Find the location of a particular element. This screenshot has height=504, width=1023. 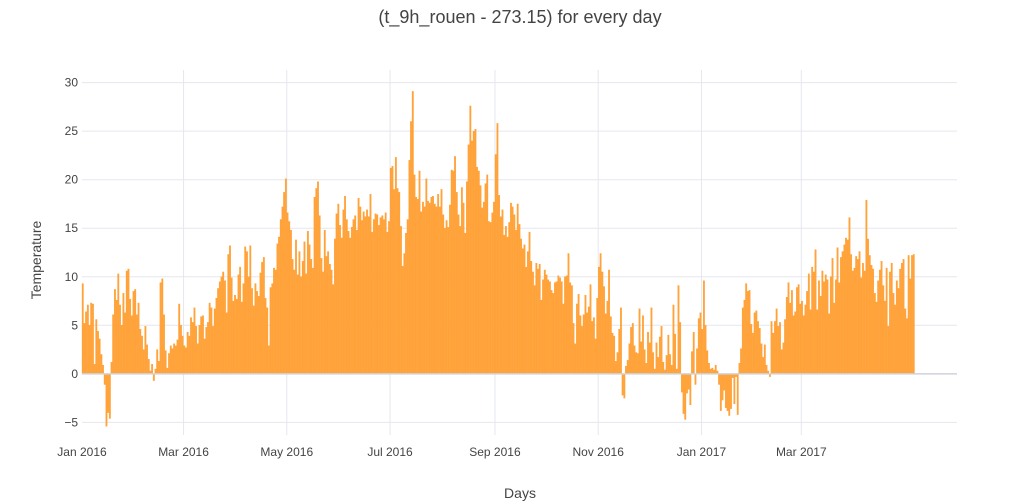

x-tick-label: Sep 2016 is located at coordinates (495, 452).